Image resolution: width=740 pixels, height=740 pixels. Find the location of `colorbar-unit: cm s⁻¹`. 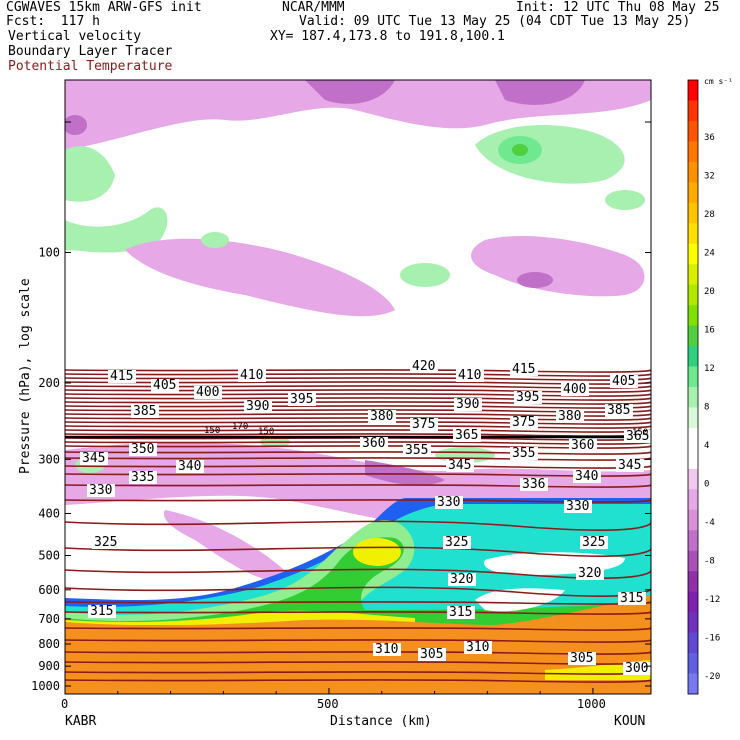

colorbar-unit: cm s⁻¹ is located at coordinates (718, 81).